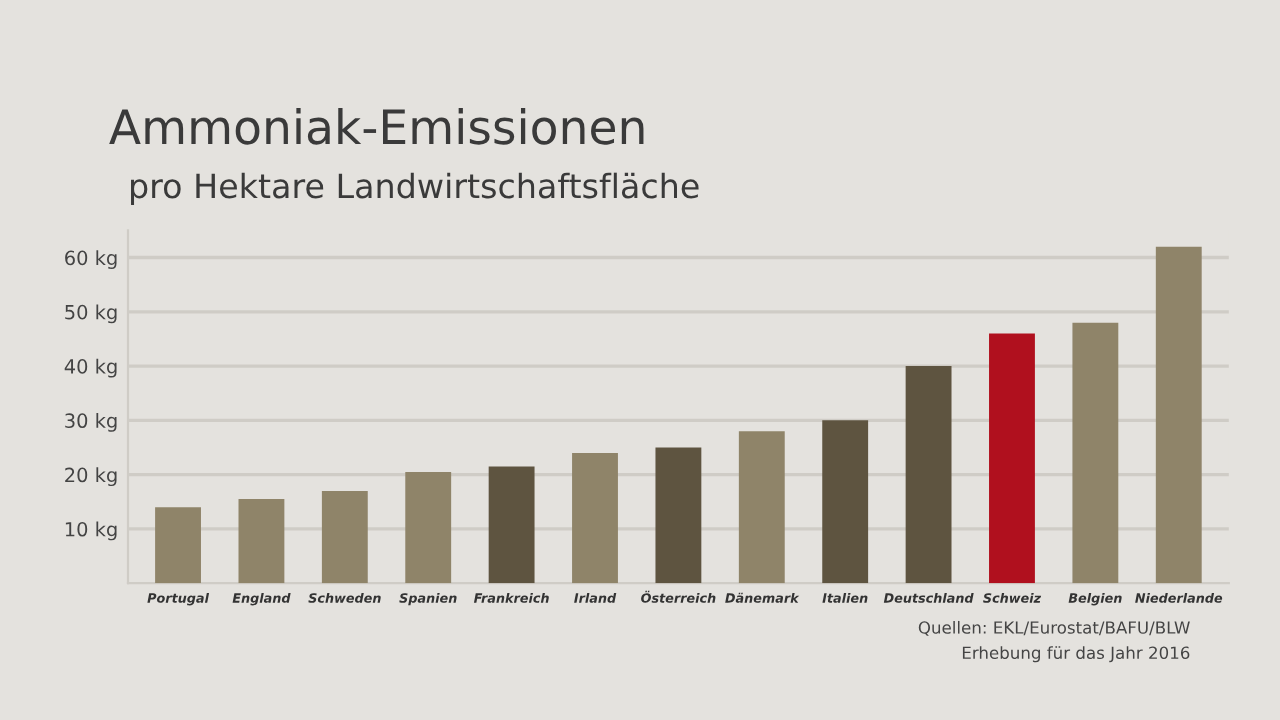 The height and width of the screenshot is (720, 1280). I want to click on y-tick-label: 50 kg, so click(91, 314).